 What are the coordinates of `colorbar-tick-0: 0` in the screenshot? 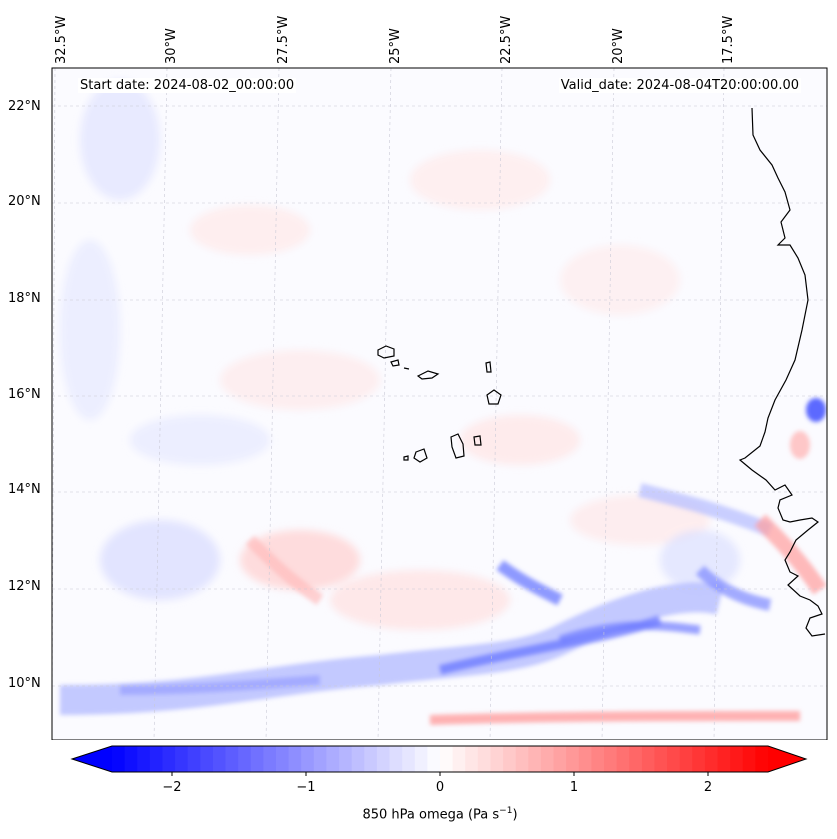 It's located at (440, 787).